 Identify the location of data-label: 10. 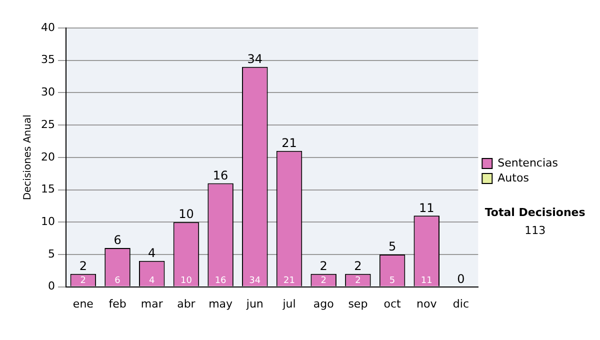
(186, 281).